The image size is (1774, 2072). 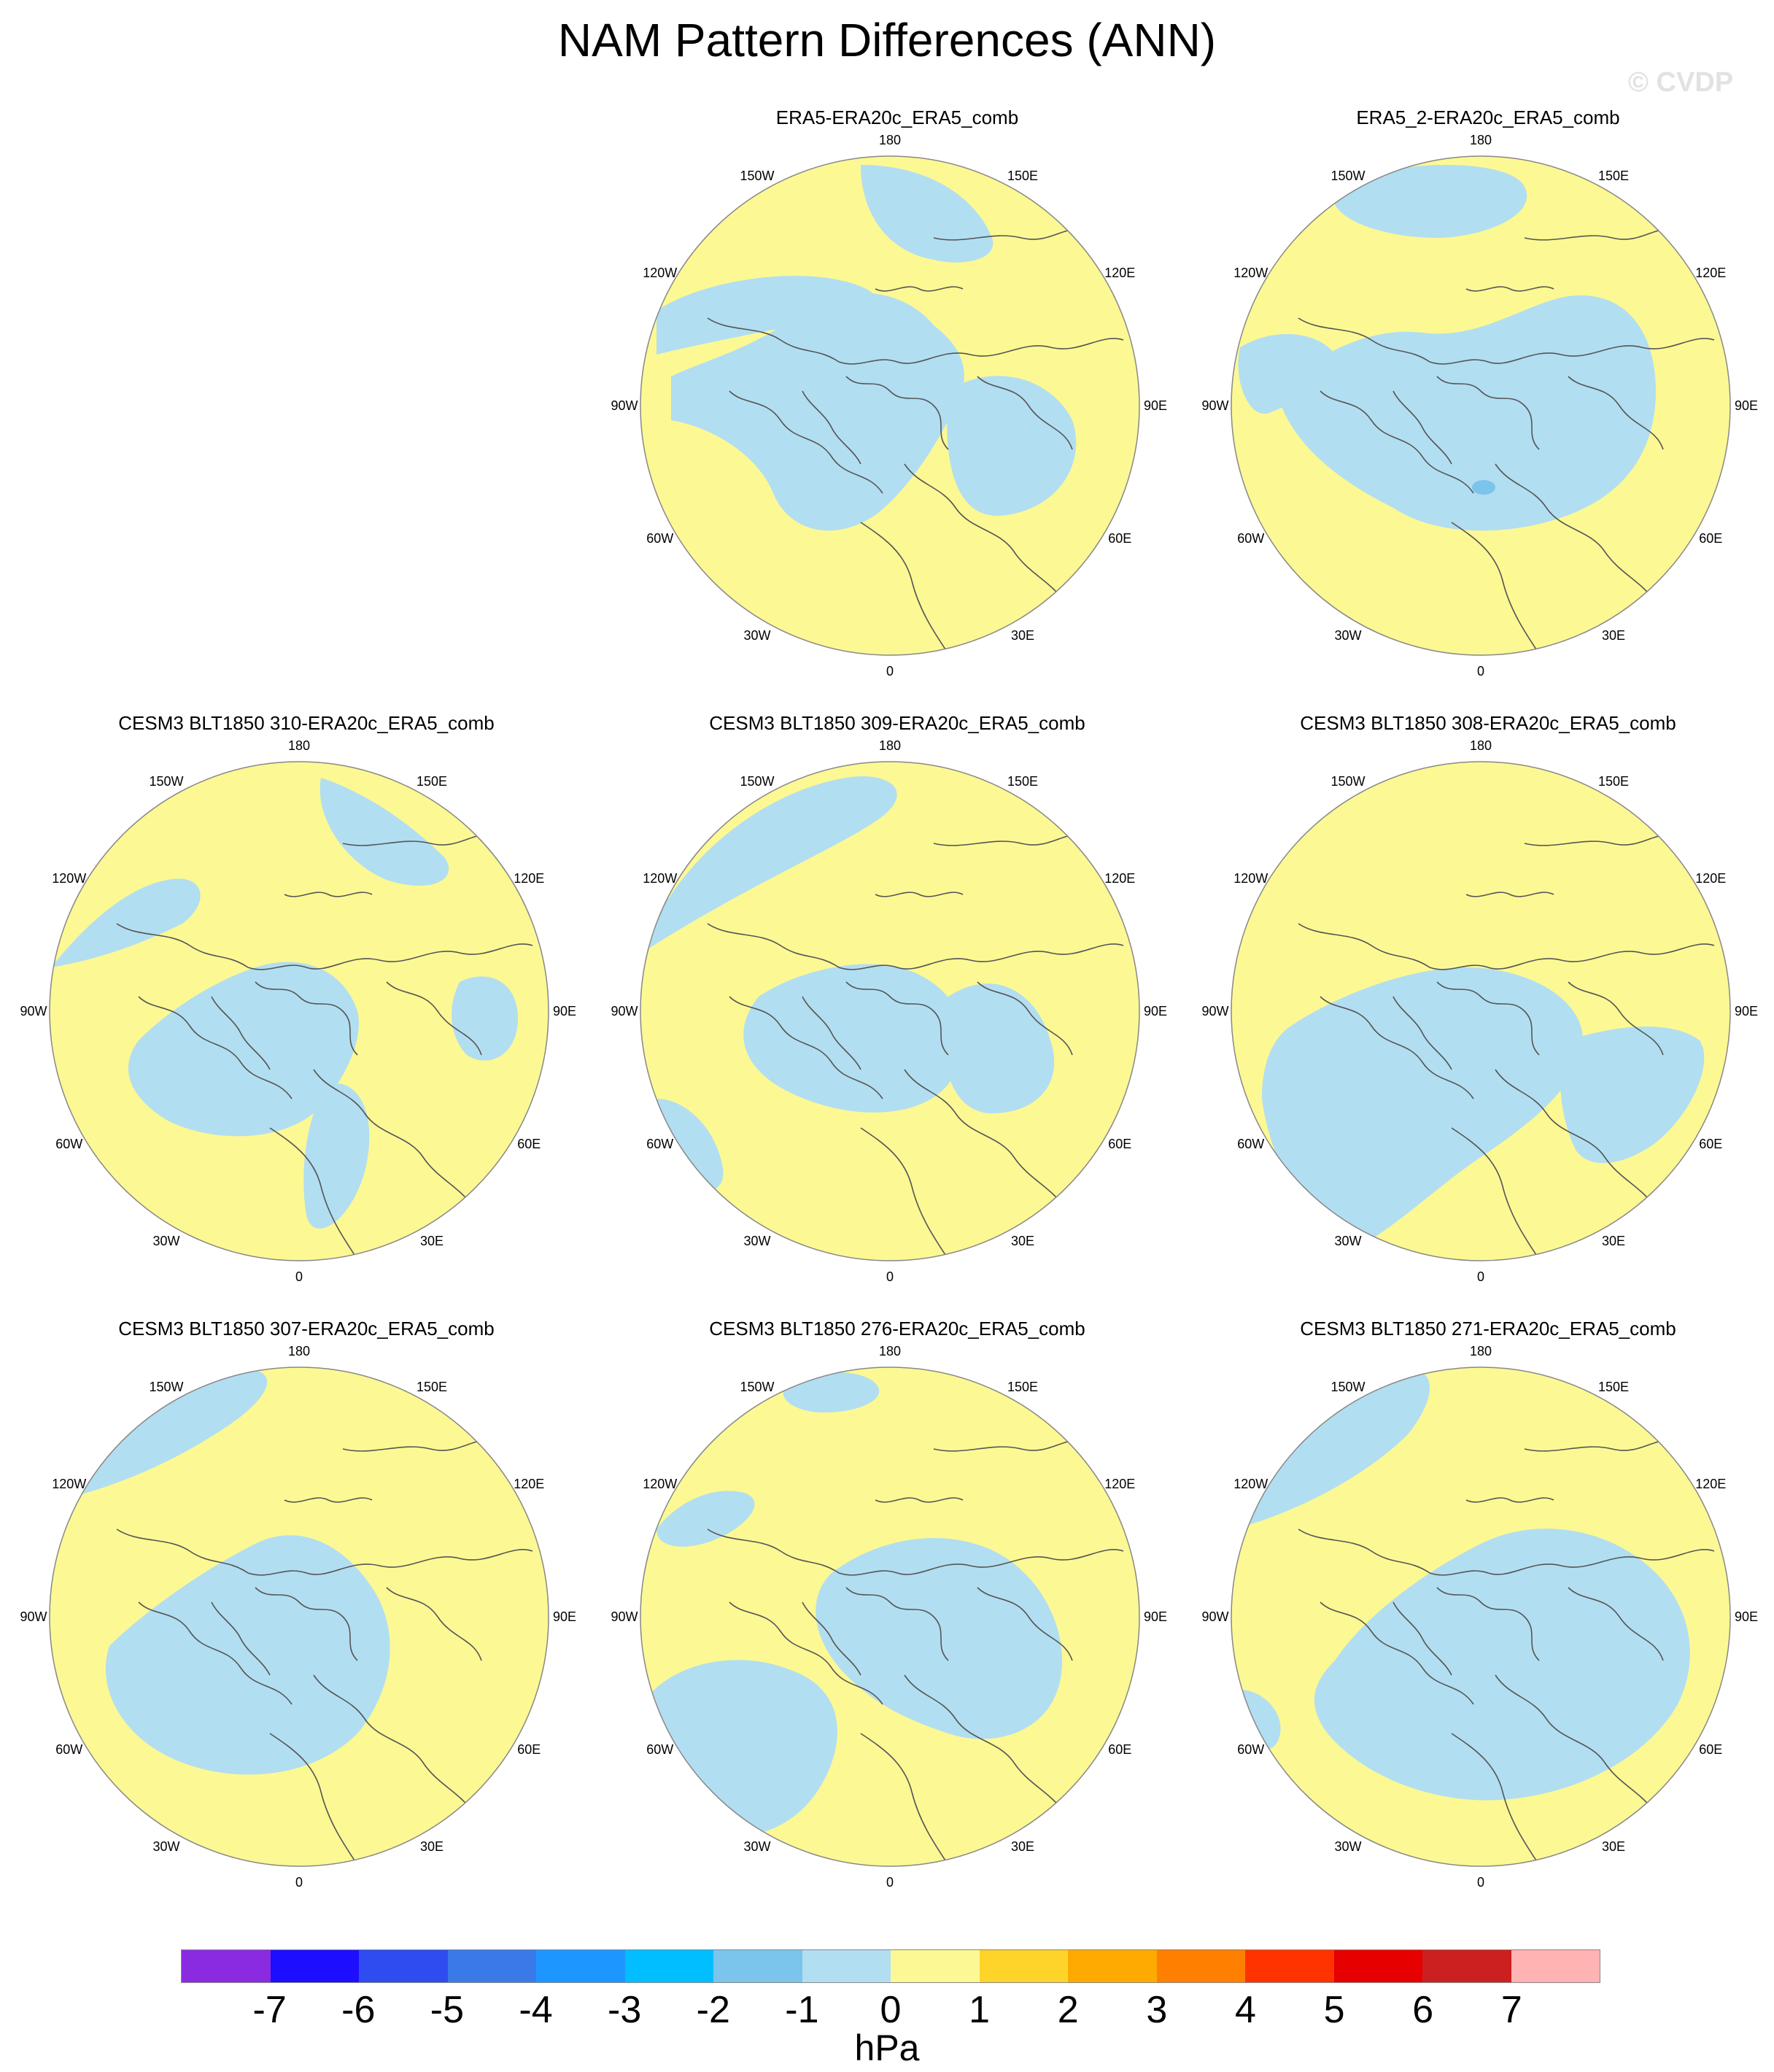 I want to click on colorbar-tick-label: 0, so click(x=891, y=2010).